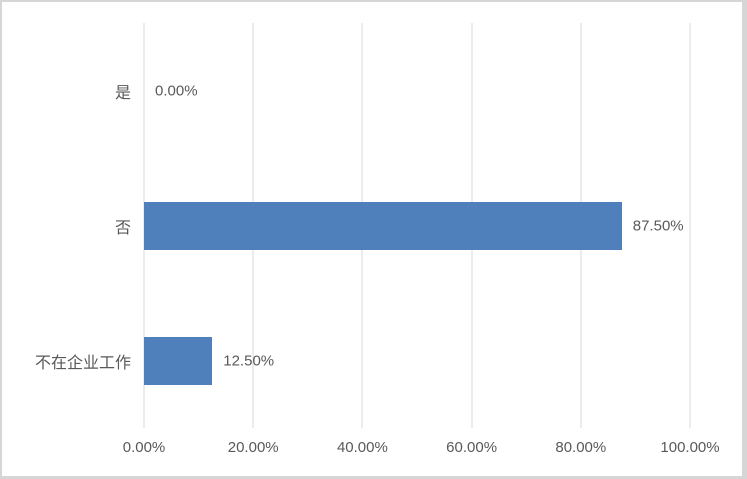 The height and width of the screenshot is (479, 747). Describe the element at coordinates (472, 447) in the screenshot. I see `x-tick-label: 60.00%` at that location.